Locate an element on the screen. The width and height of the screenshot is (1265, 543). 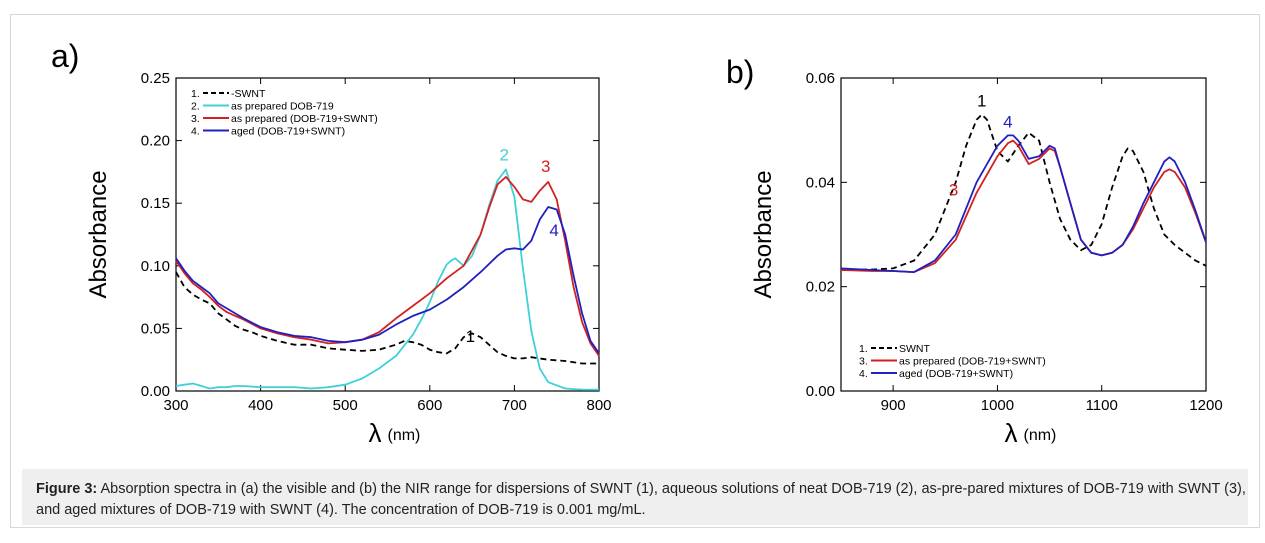
panel-a-y-tick-label: 0.25 is located at coordinates (155, 78).